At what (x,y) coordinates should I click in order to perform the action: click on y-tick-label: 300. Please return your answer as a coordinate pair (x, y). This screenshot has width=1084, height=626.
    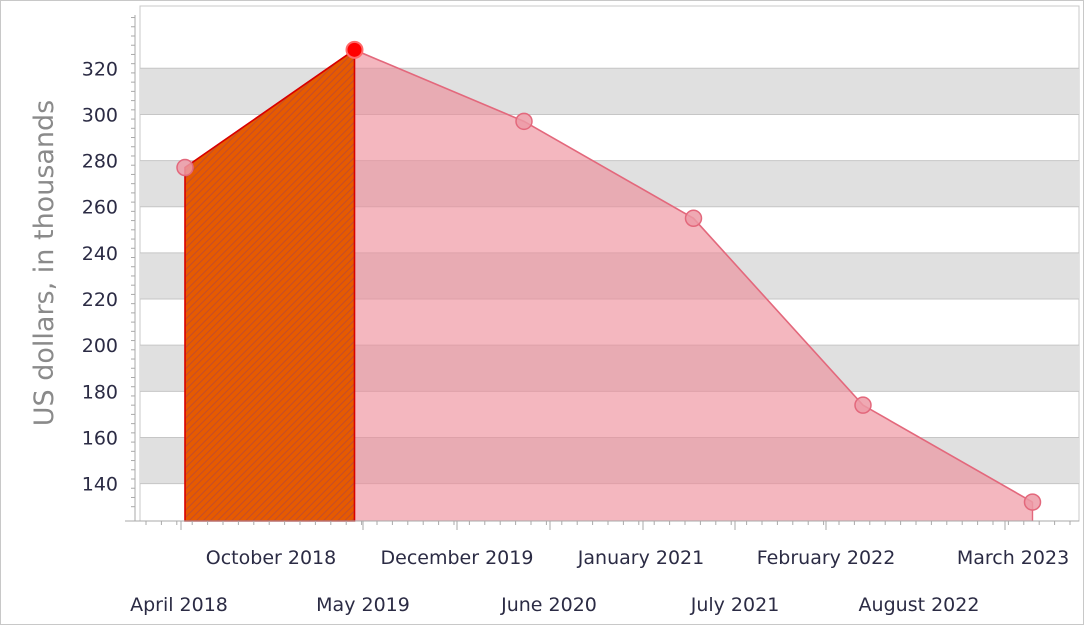
    Looking at the image, I should click on (100, 115).